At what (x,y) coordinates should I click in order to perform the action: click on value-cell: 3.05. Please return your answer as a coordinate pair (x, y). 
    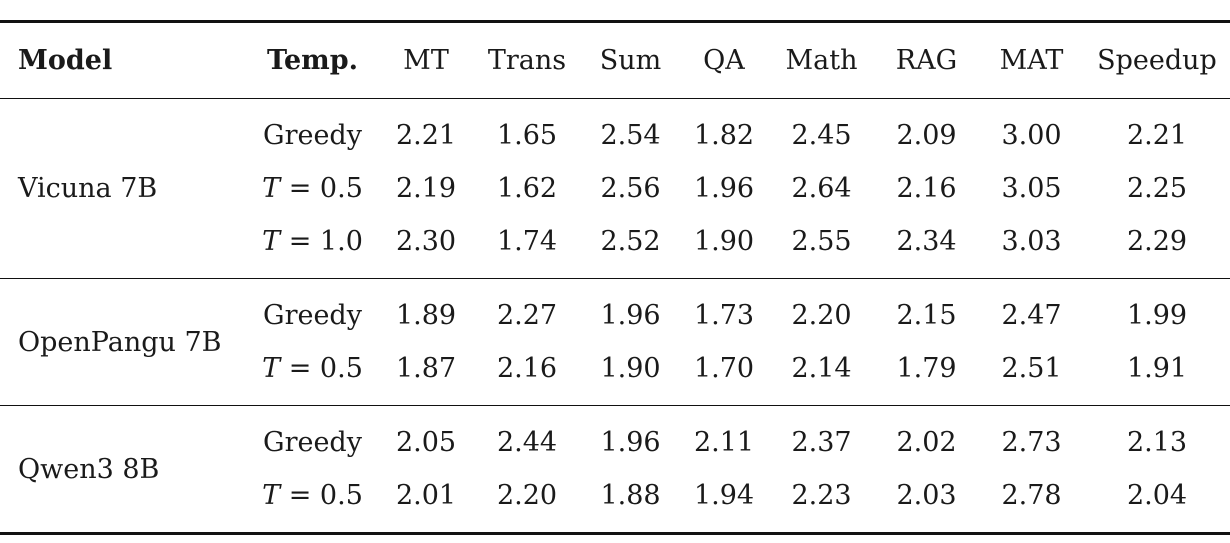
    Looking at the image, I should click on (1031, 188).